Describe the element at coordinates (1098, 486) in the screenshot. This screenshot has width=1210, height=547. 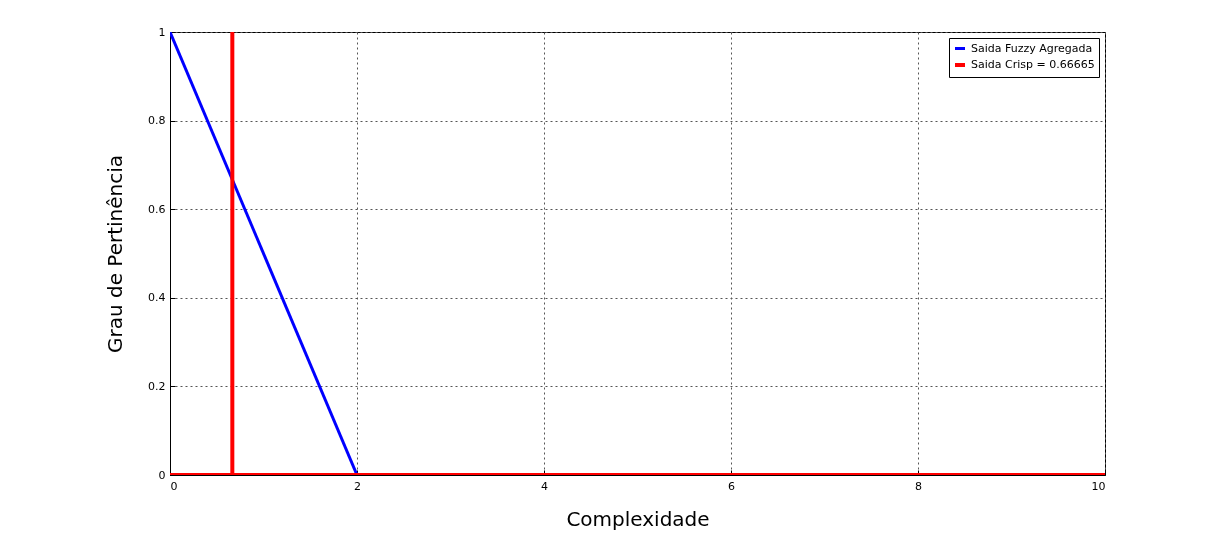
I see `x-tick-label: 10` at that location.